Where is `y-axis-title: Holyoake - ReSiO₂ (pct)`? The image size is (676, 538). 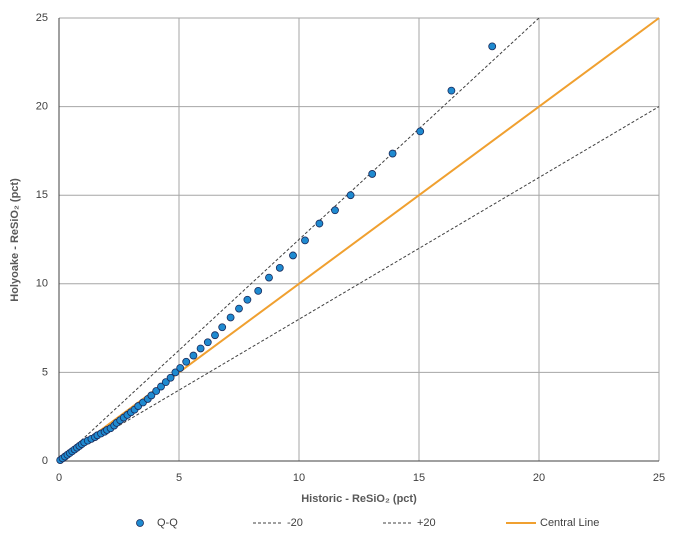
y-axis-title: Holyoake - ReSiO₂ (pct) is located at coordinates (15, 240).